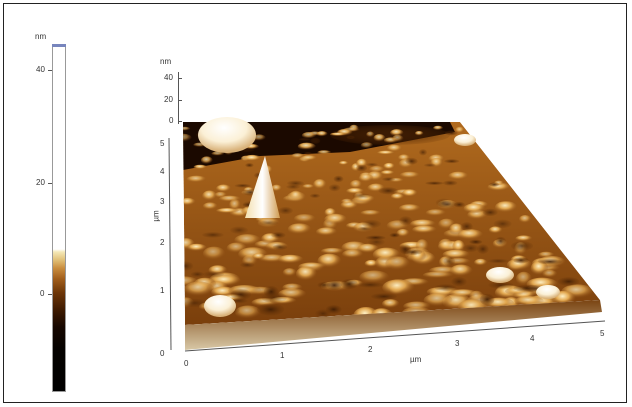  What do you see at coordinates (162, 242) in the screenshot?
I see `y-tick-label-2: 2` at bounding box center [162, 242].